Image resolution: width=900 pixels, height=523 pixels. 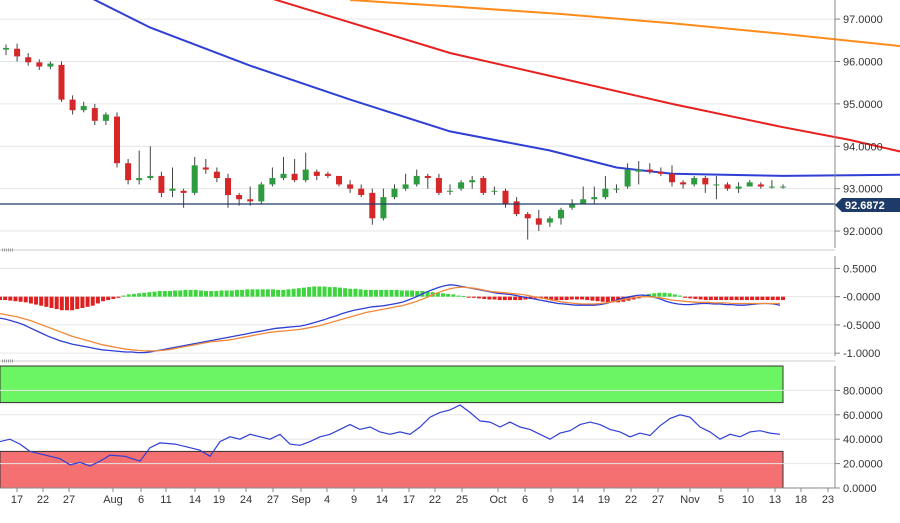 What do you see at coordinates (409, 500) in the screenshot?
I see `x-tick-label: 17` at bounding box center [409, 500].